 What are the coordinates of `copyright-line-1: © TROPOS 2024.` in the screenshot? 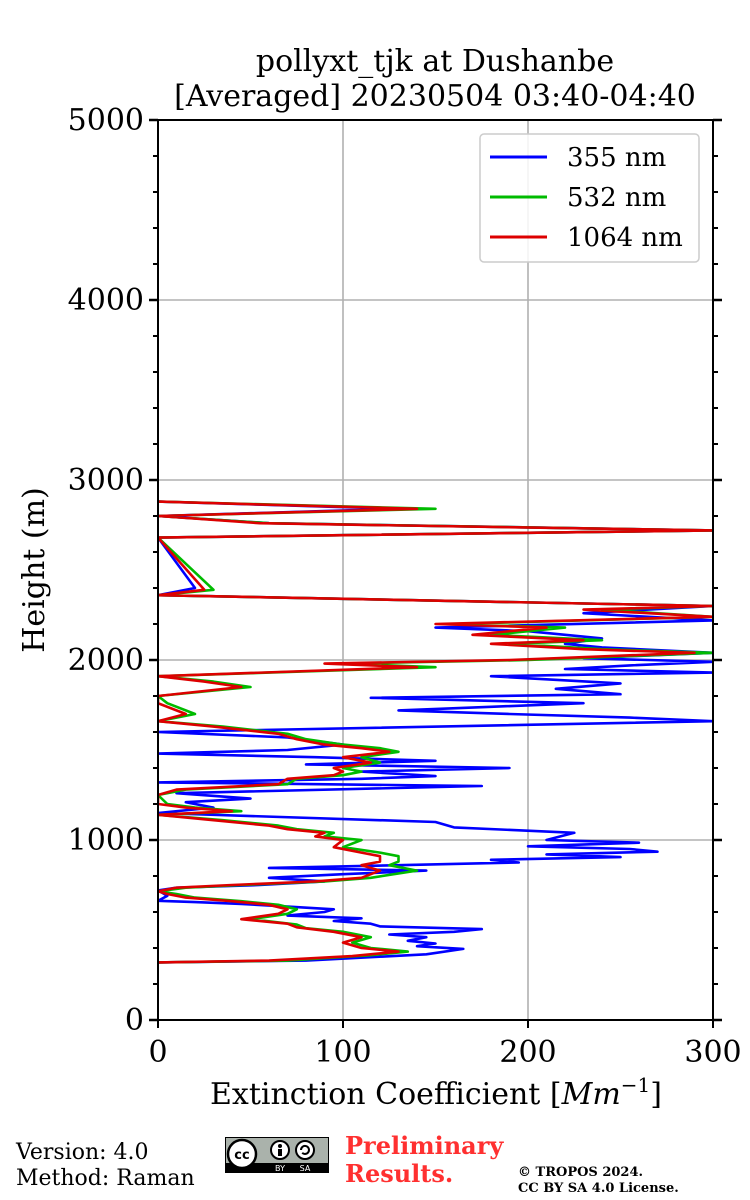 It's located at (581, 1172).